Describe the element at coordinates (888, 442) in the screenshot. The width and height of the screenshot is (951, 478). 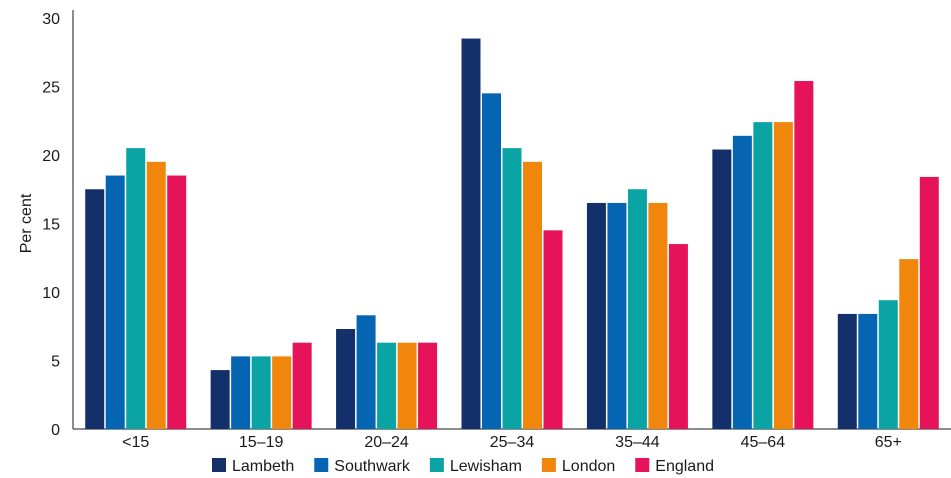
I see `x-tick-label: 65+` at that location.